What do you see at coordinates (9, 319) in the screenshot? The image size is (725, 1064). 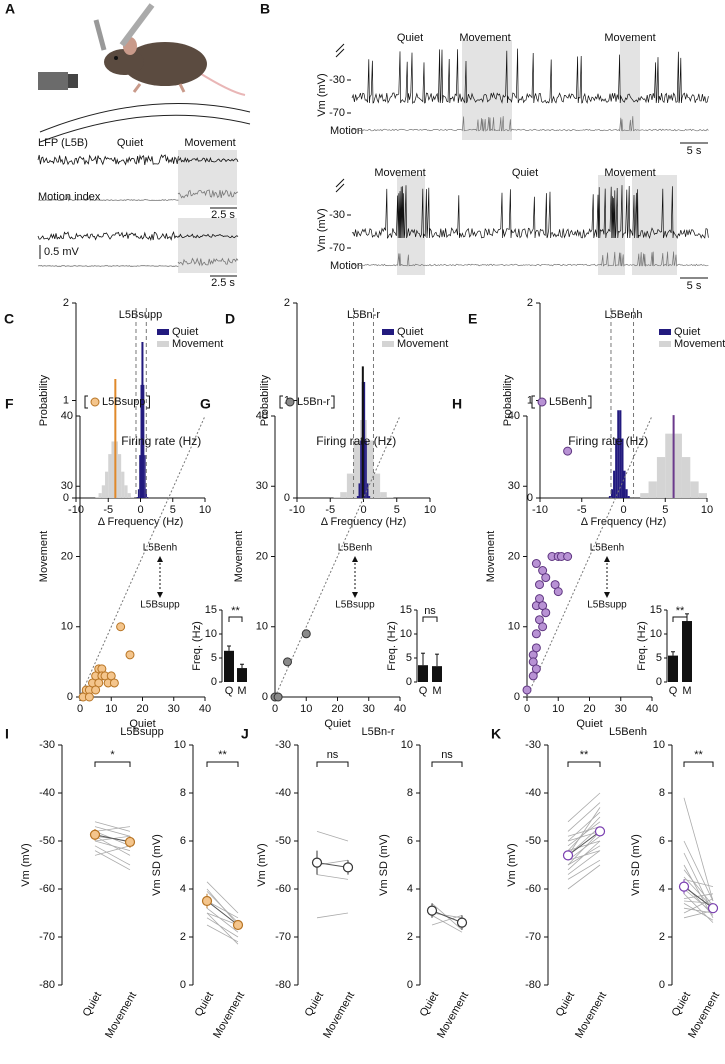 I see `panel-letter: C` at bounding box center [9, 319].